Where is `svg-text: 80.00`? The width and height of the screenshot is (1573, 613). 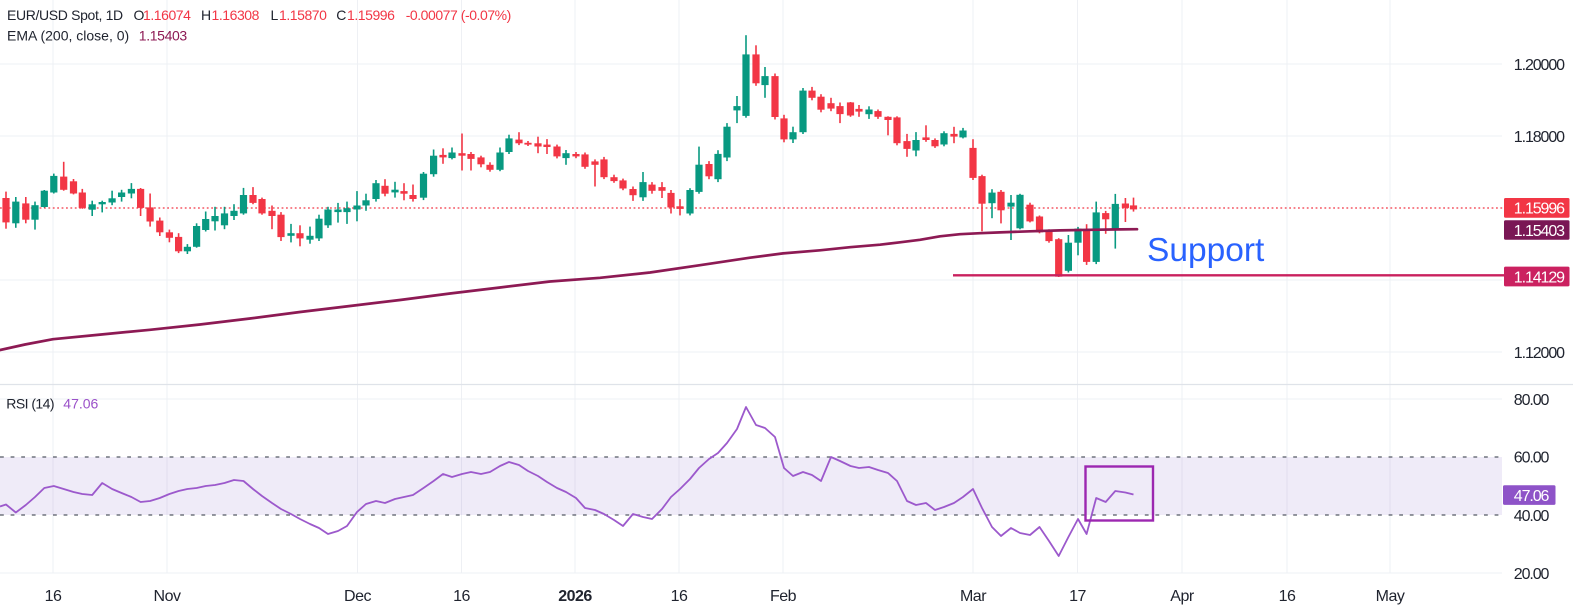 svg-text: 80.00 is located at coordinates (1532, 400).